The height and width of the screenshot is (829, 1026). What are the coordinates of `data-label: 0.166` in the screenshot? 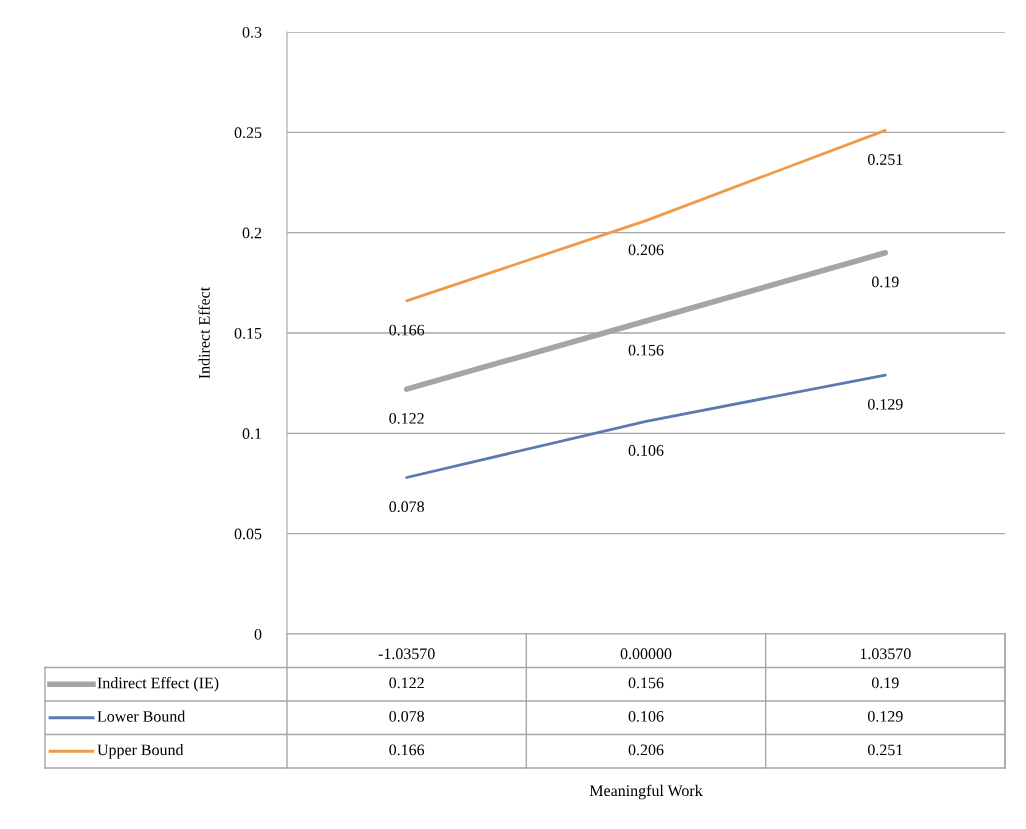 It's located at (407, 750).